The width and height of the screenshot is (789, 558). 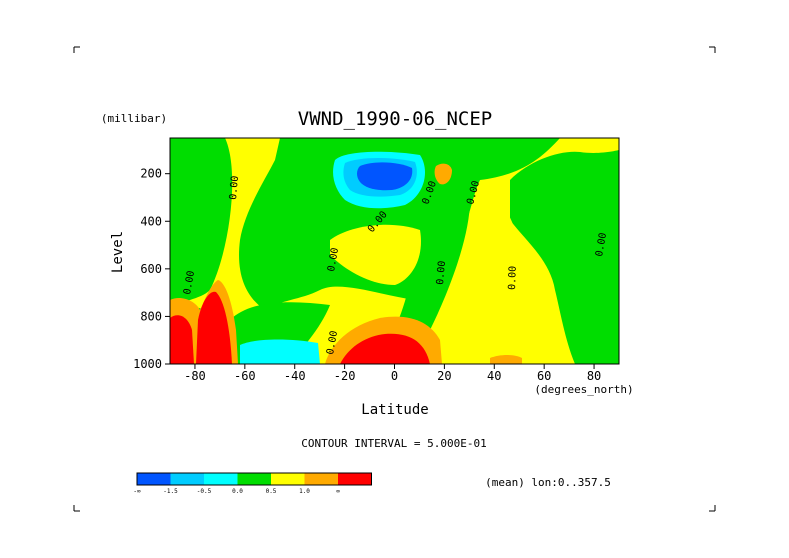 What do you see at coordinates (118, 252) in the screenshot?
I see `y-axis-label: Level` at bounding box center [118, 252].